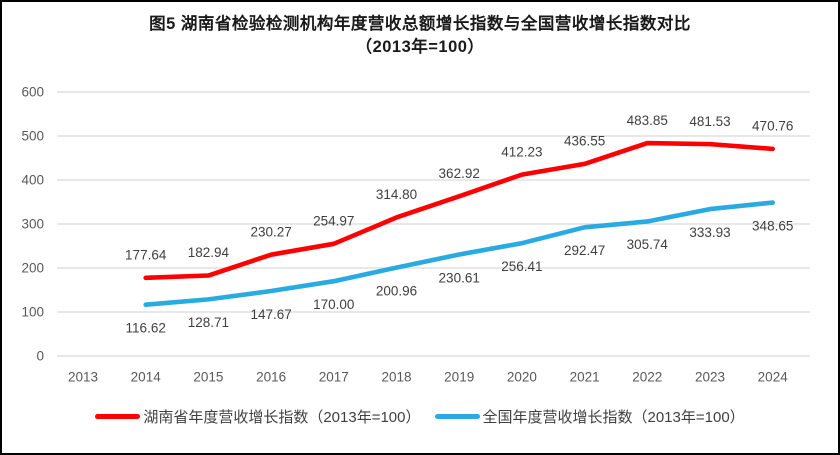  What do you see at coordinates (208, 377) in the screenshot?
I see `x-tick-label: 2015` at bounding box center [208, 377].